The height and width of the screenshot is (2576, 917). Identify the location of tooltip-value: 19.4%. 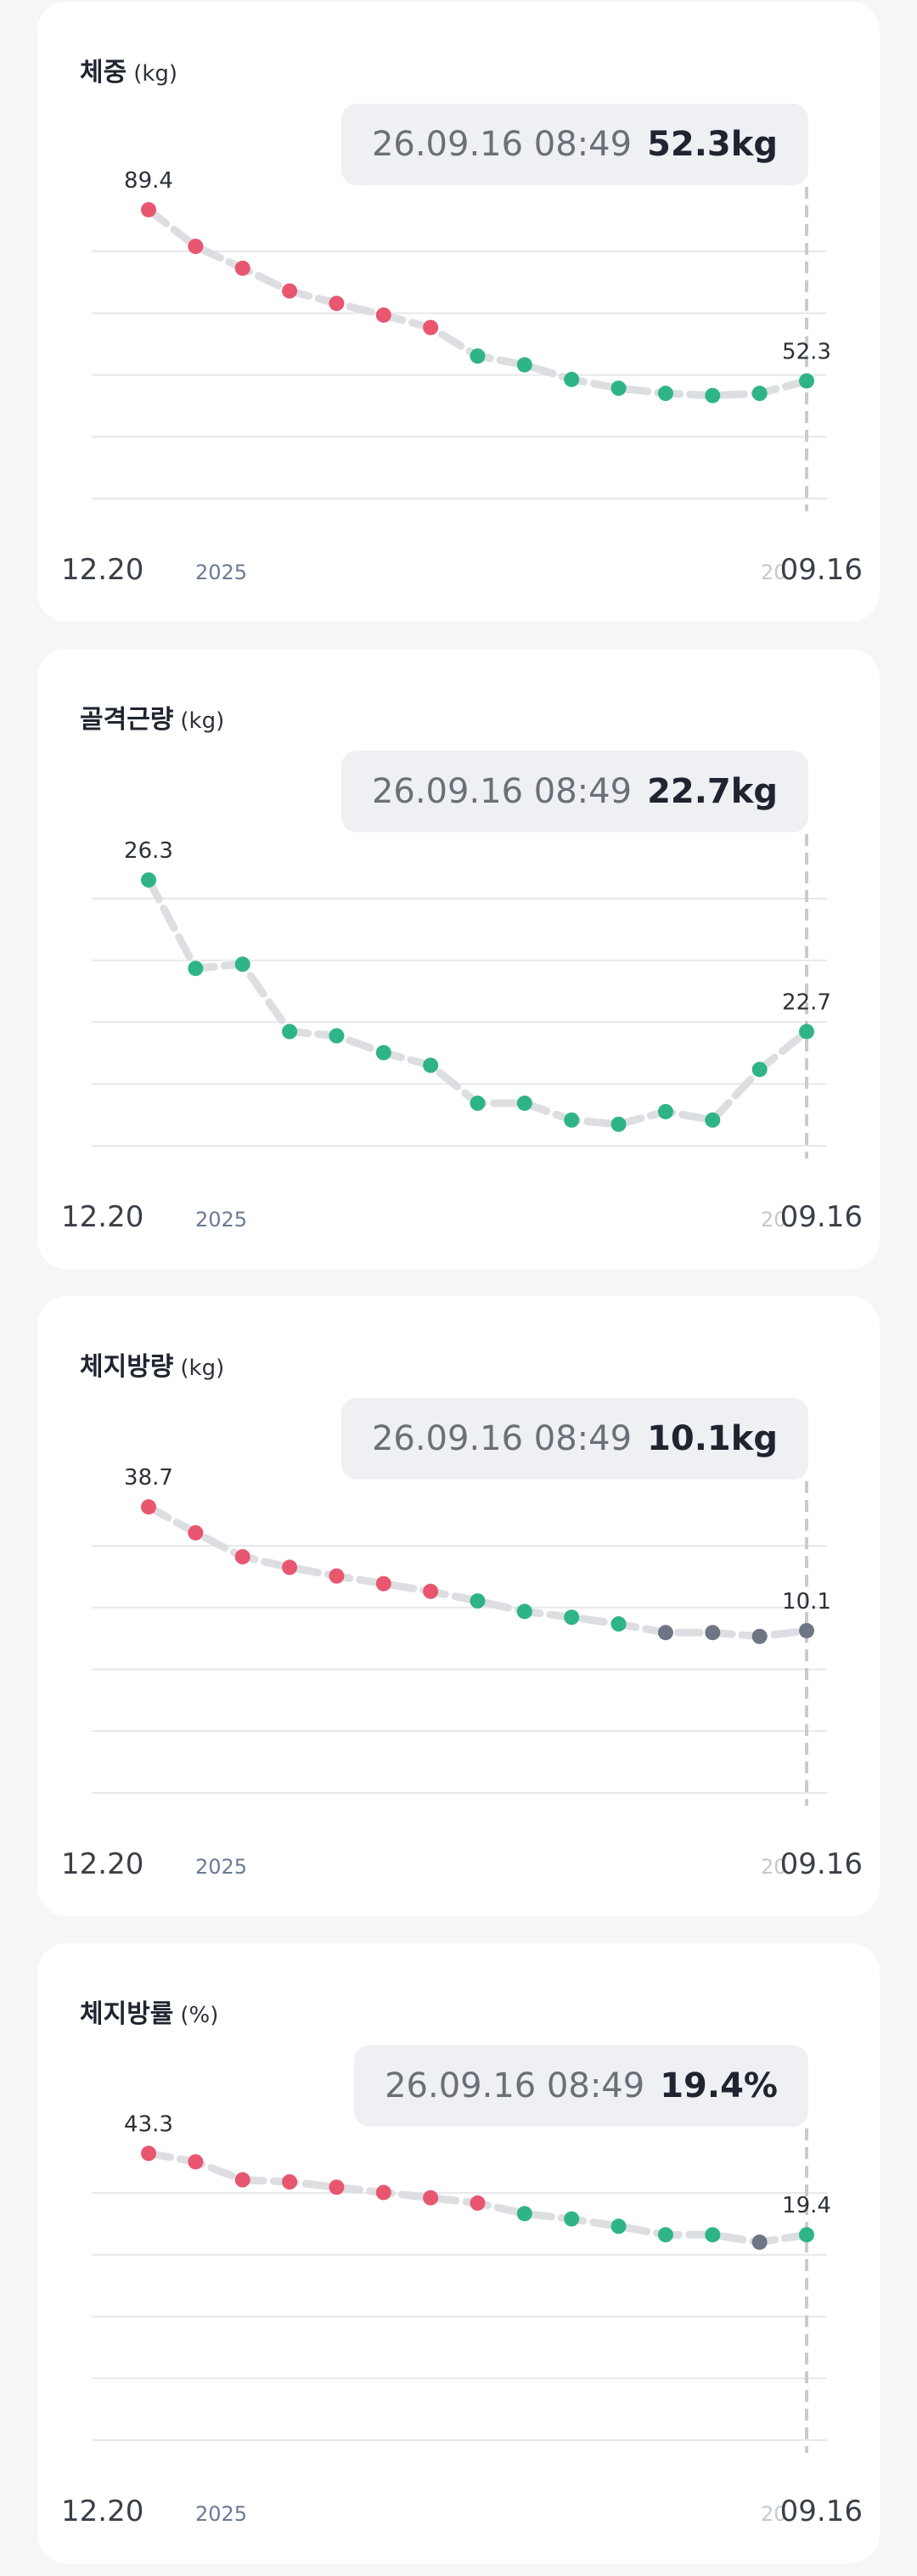
(719, 2085).